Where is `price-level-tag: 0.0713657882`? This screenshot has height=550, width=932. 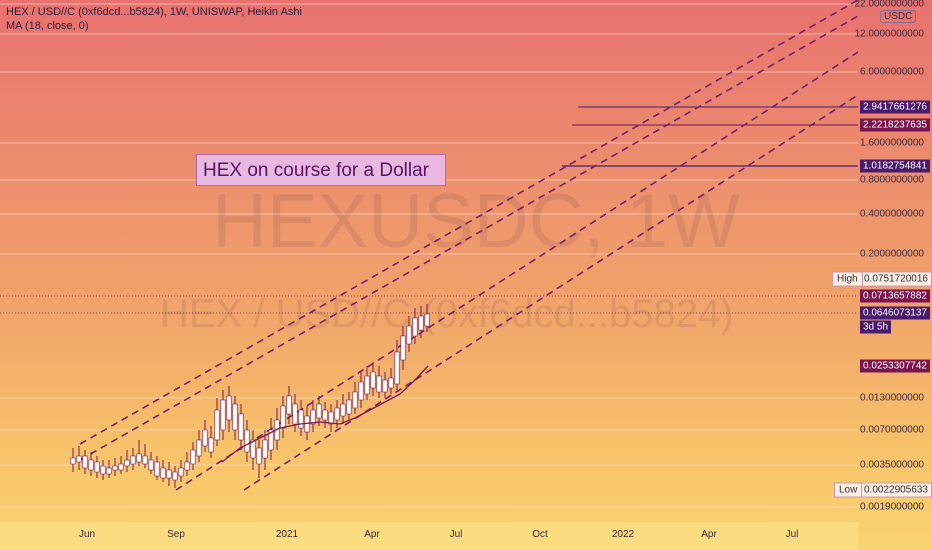 price-level-tag: 0.0713657882 is located at coordinates (895, 296).